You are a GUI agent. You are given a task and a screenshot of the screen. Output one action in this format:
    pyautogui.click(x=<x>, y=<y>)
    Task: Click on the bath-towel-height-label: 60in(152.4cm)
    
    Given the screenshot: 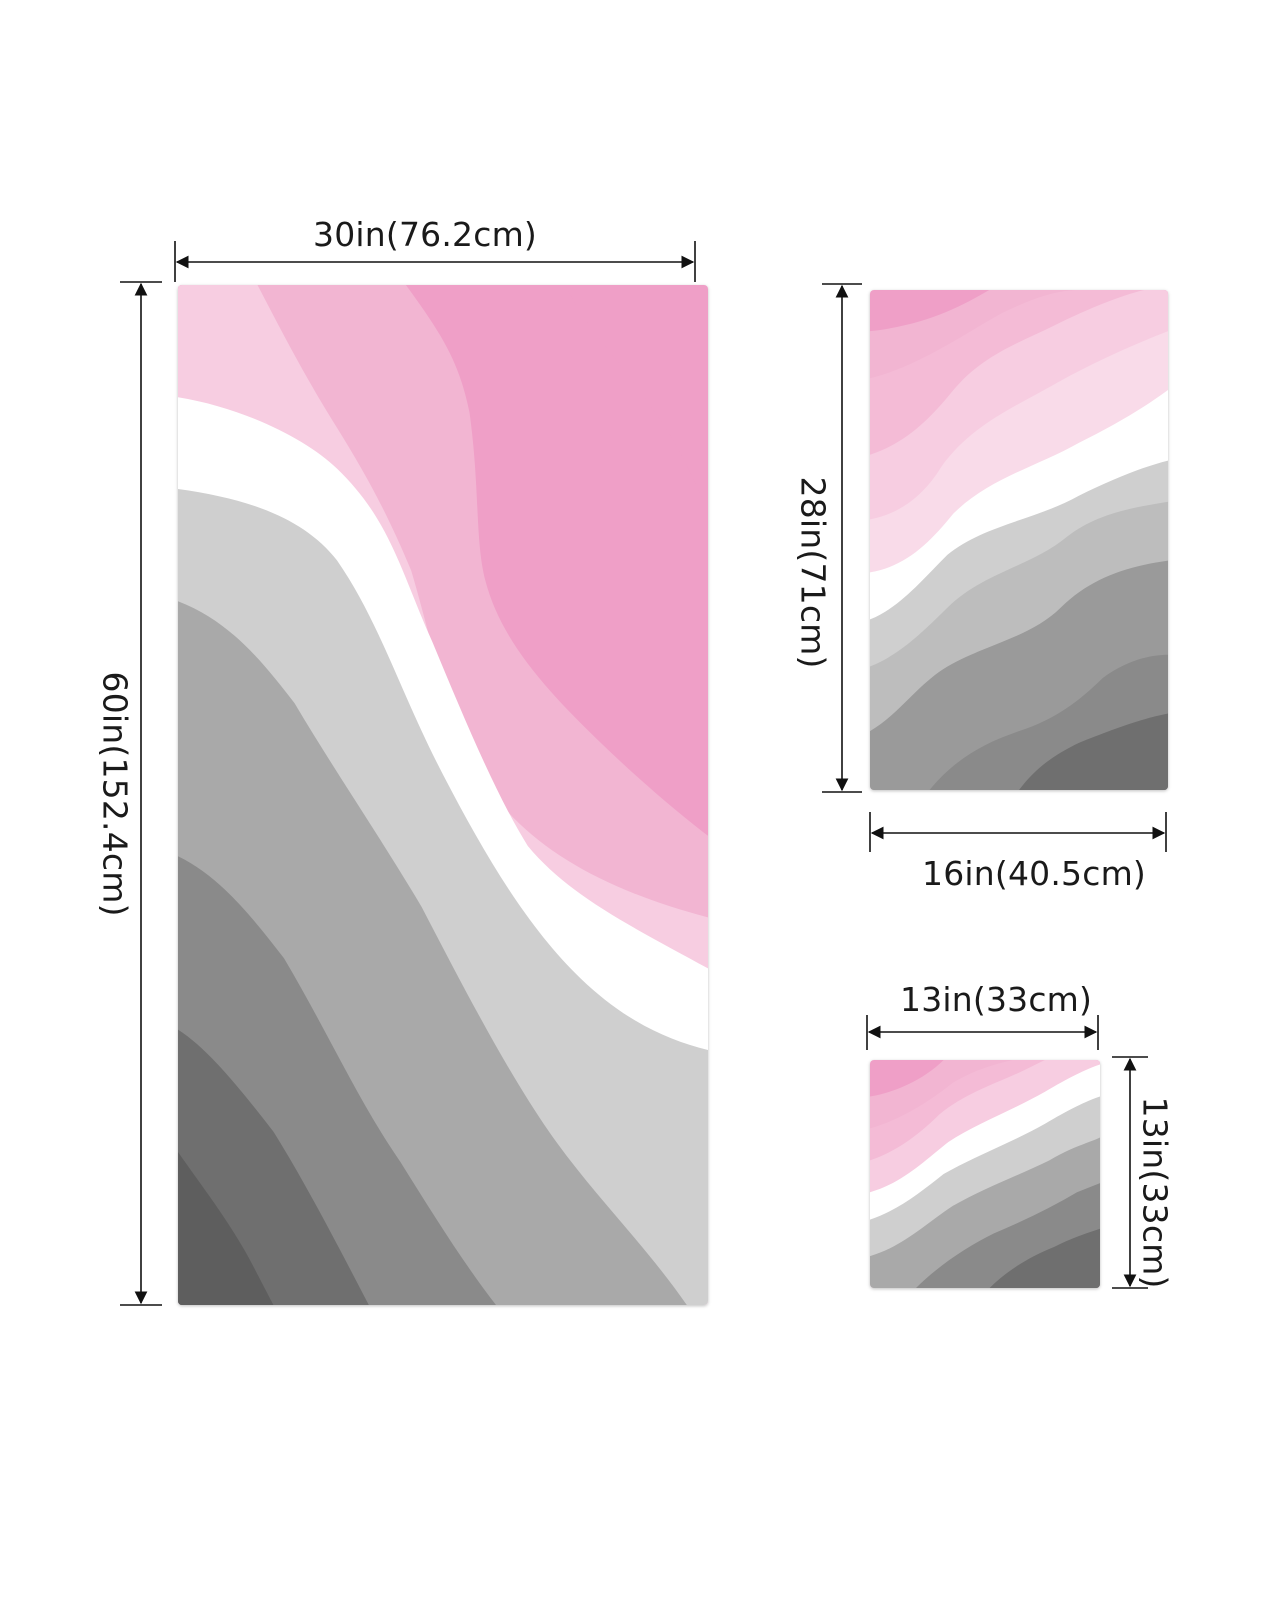 What is the action you would take?
    pyautogui.click(x=115, y=794)
    